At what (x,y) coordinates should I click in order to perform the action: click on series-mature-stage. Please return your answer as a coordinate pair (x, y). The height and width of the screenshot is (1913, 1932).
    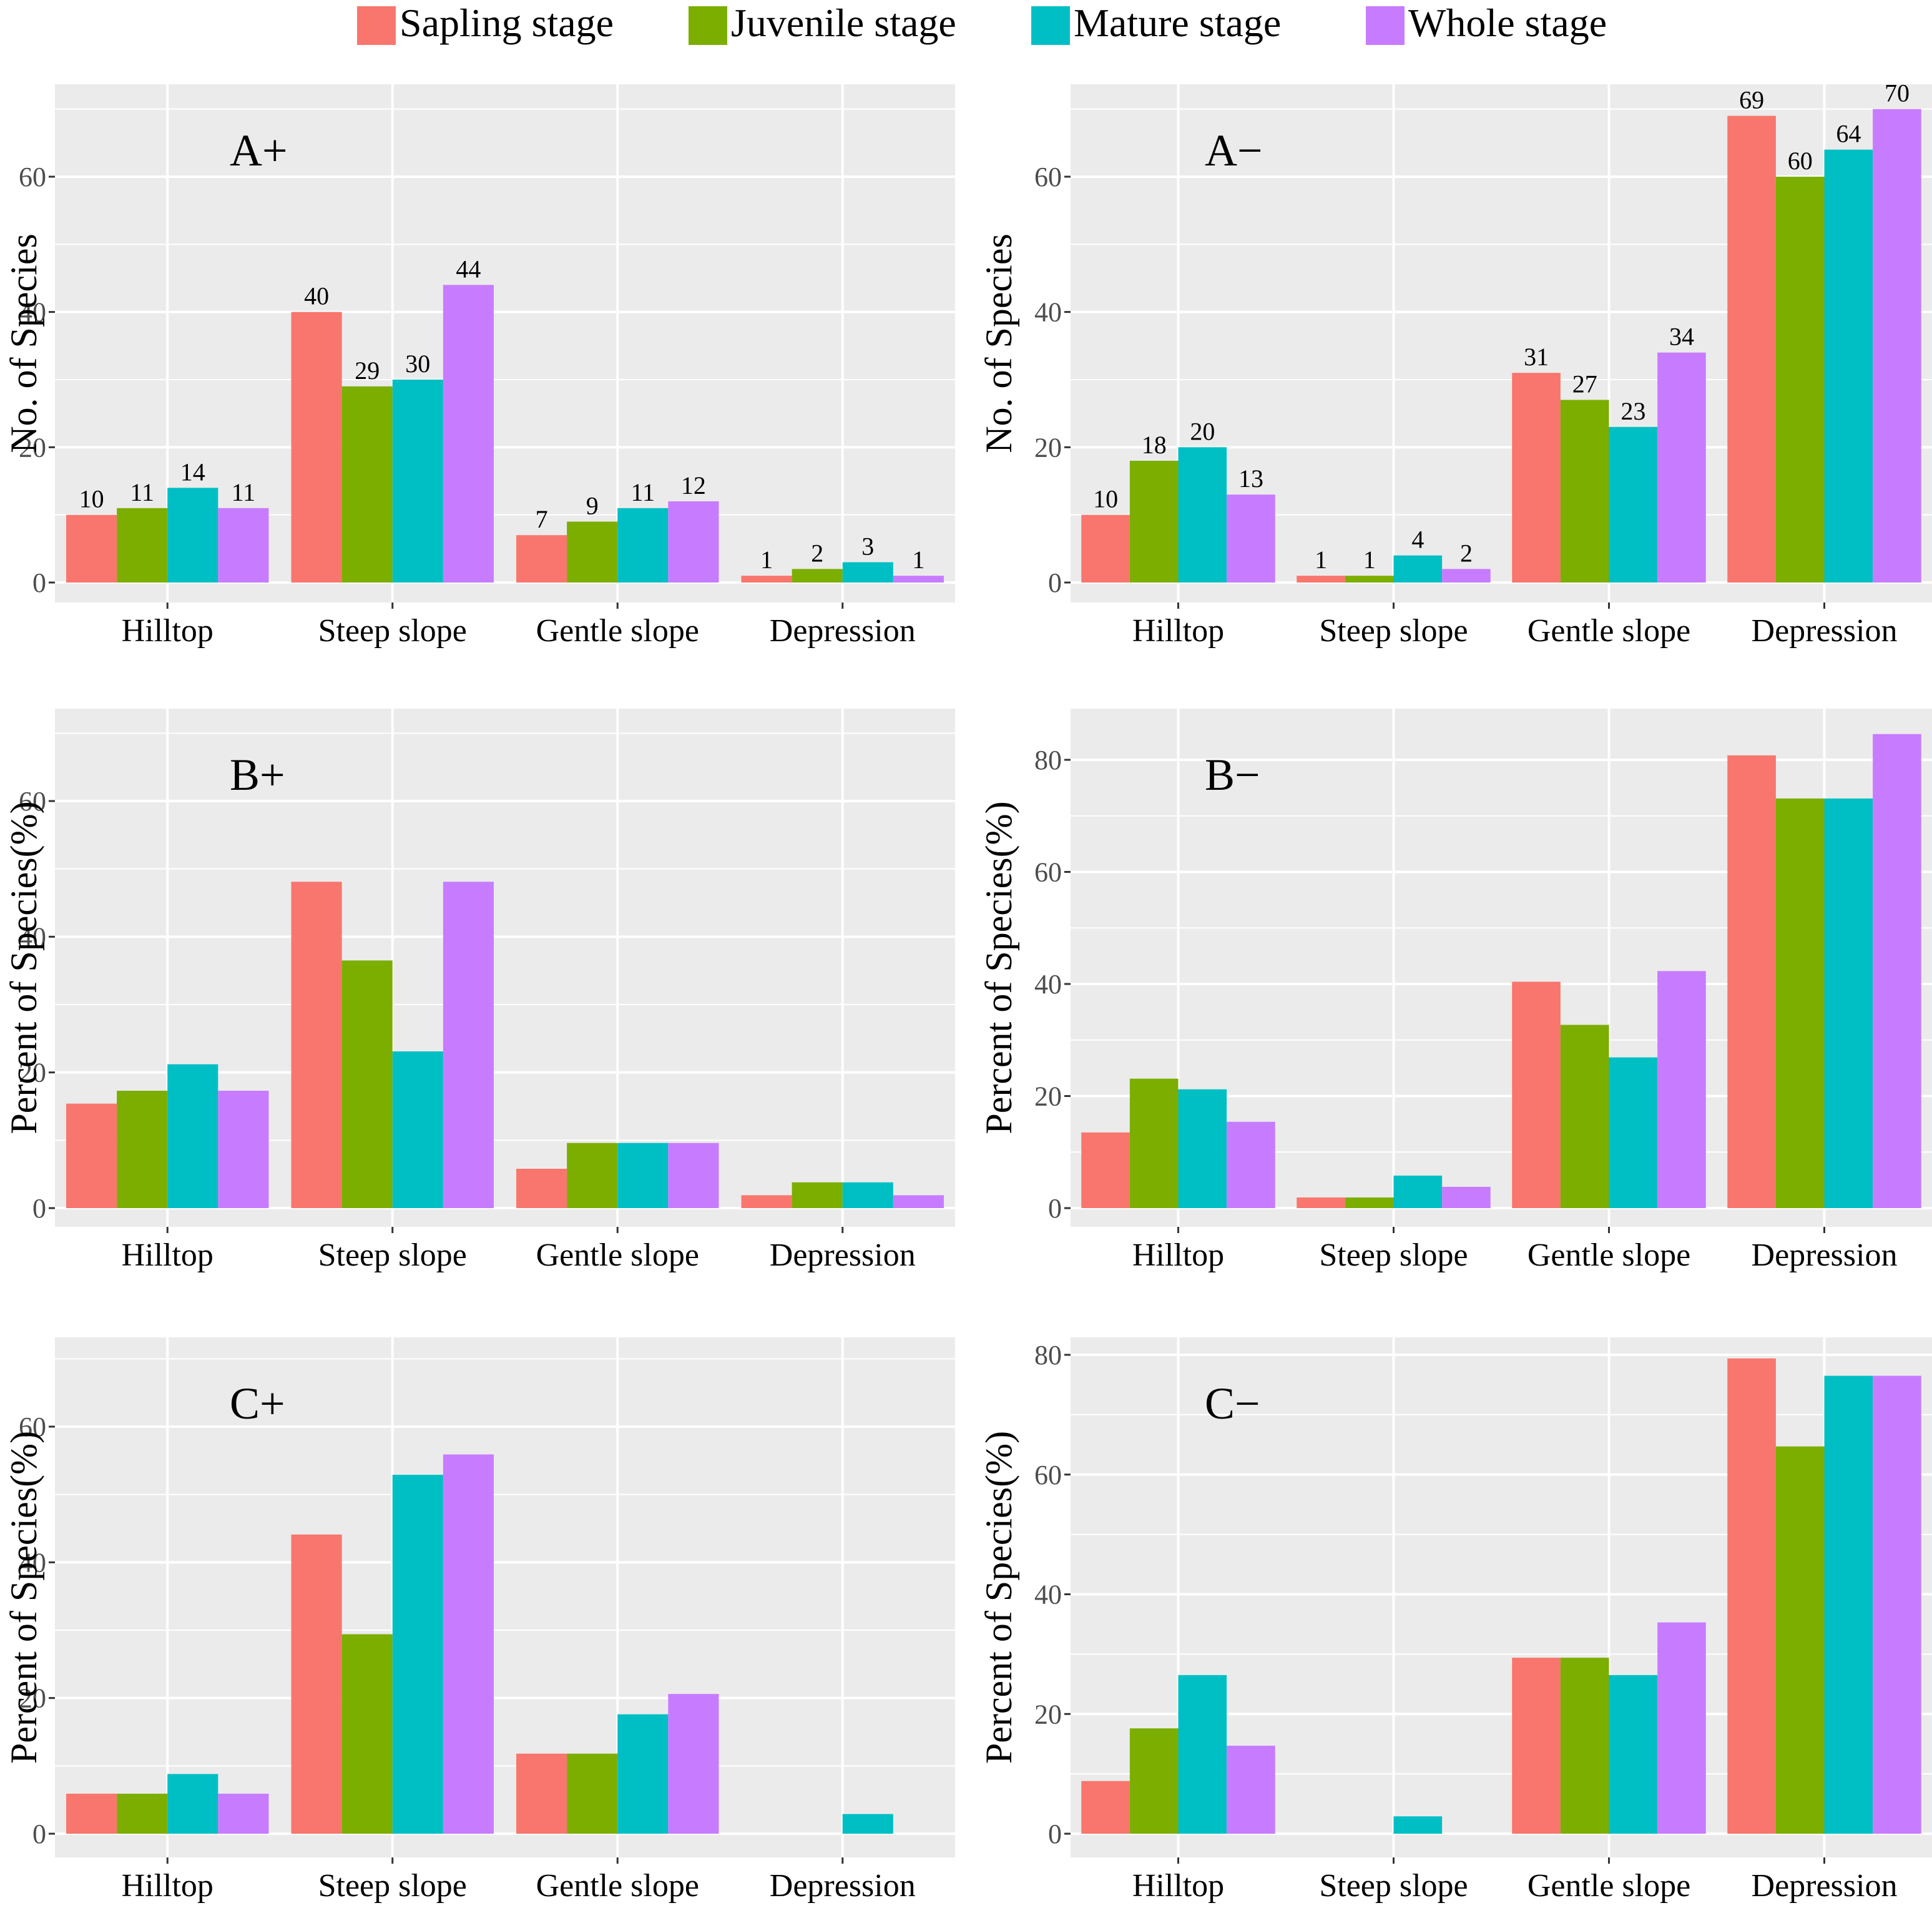
    Looking at the image, I should click on (530, 1654).